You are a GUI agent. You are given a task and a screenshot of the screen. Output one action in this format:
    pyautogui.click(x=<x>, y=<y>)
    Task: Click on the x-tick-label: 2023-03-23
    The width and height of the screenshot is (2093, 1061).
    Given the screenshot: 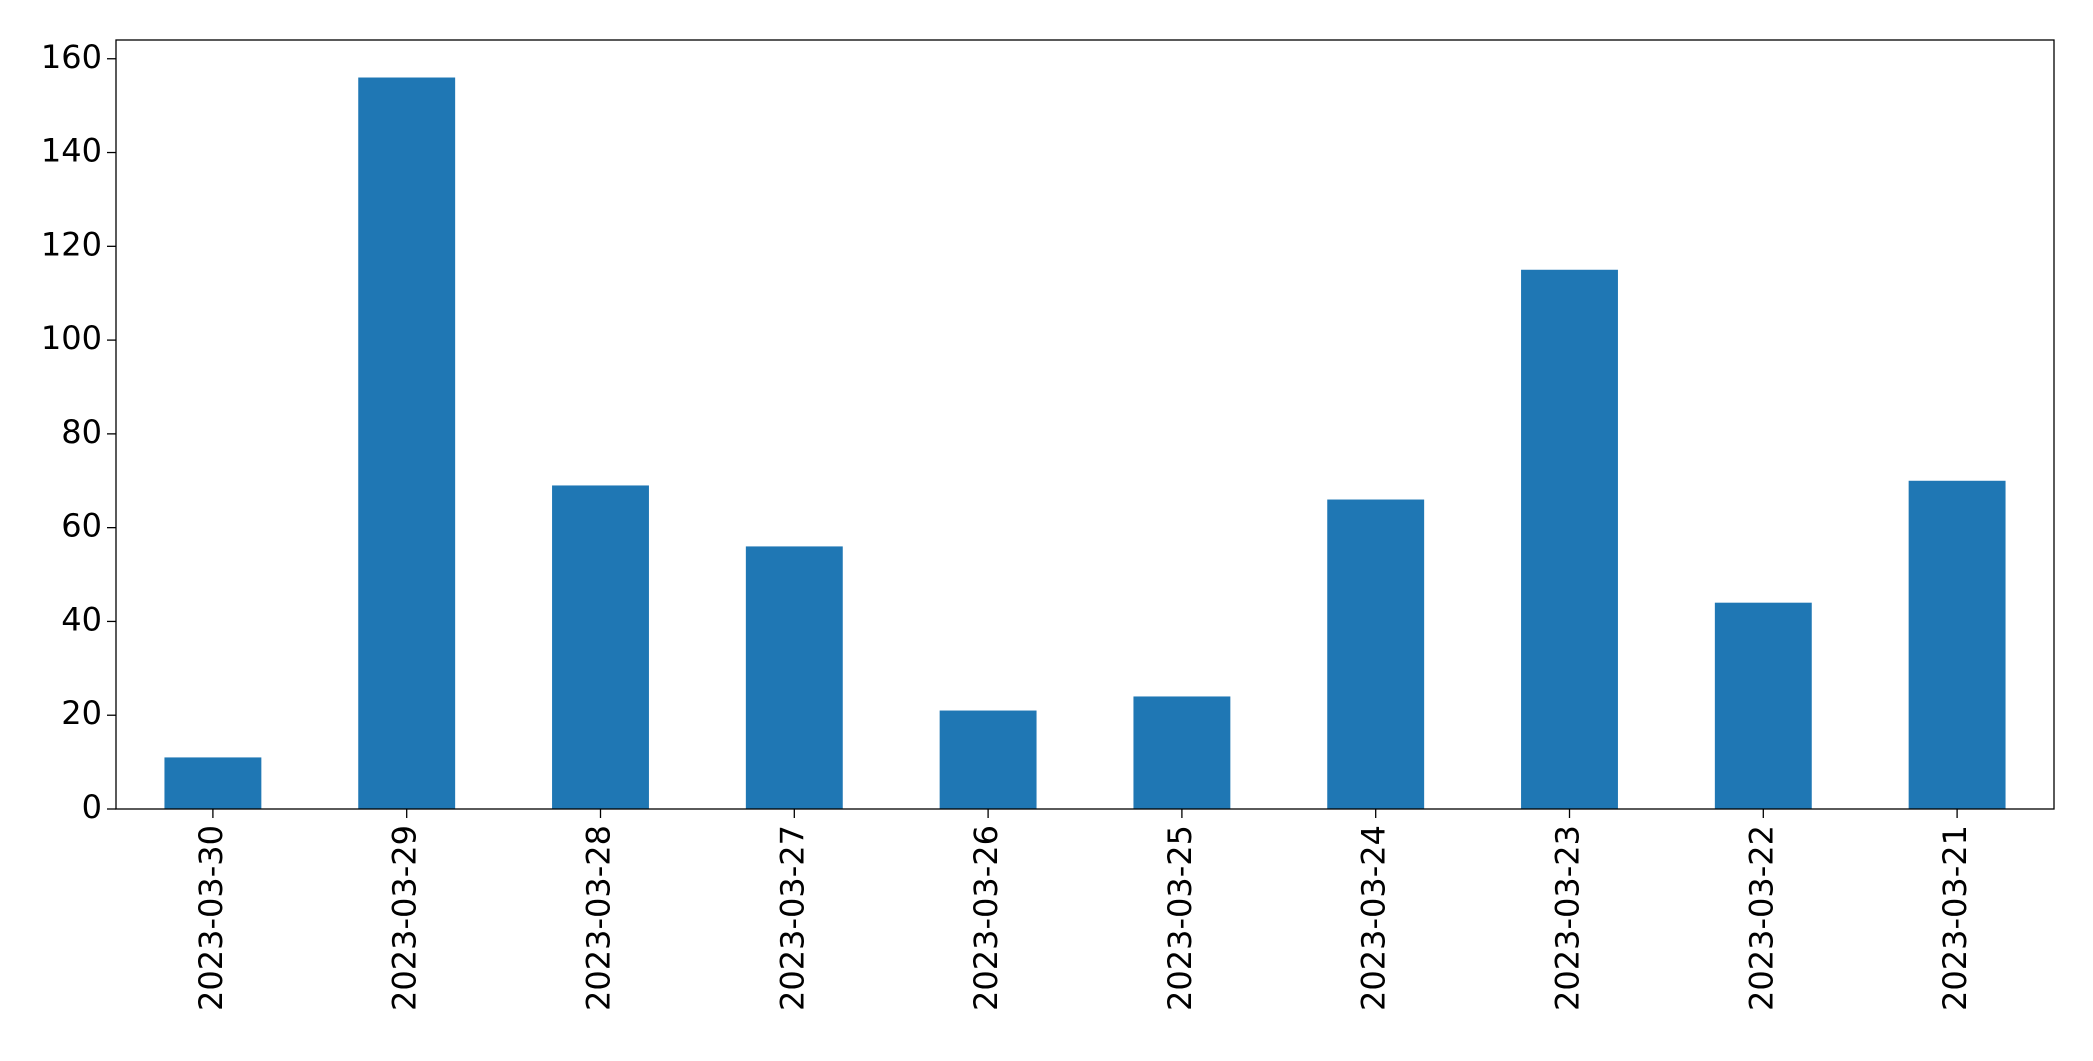 What is the action you would take?
    pyautogui.click(x=1568, y=918)
    